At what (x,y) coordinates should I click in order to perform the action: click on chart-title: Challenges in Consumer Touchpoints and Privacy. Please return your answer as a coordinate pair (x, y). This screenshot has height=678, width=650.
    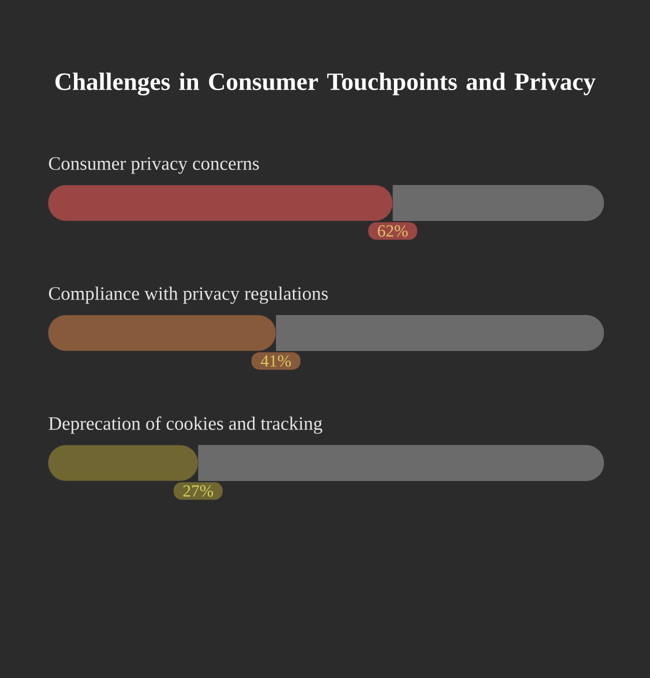
    Looking at the image, I should click on (325, 84).